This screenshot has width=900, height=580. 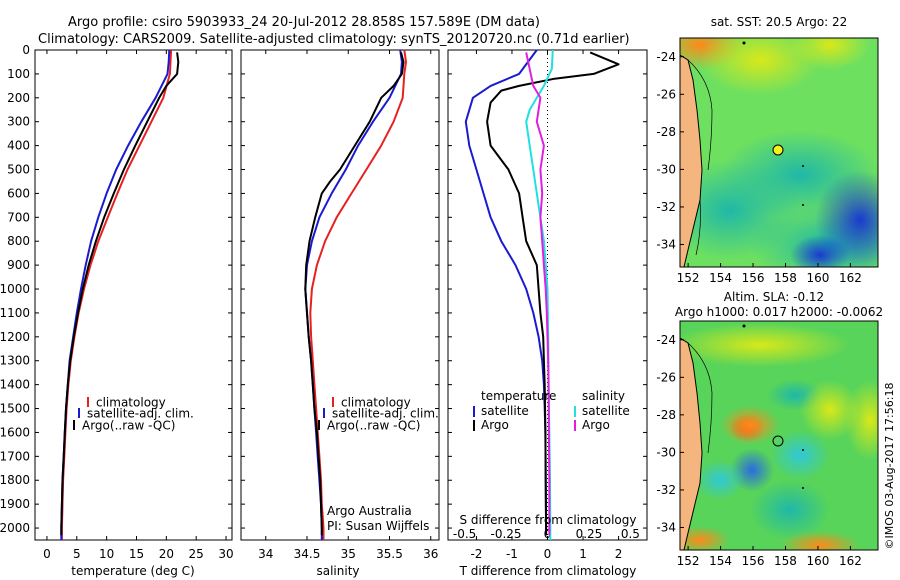 What do you see at coordinates (348, 554) in the screenshot?
I see `x-tick-label: 35` at bounding box center [348, 554].